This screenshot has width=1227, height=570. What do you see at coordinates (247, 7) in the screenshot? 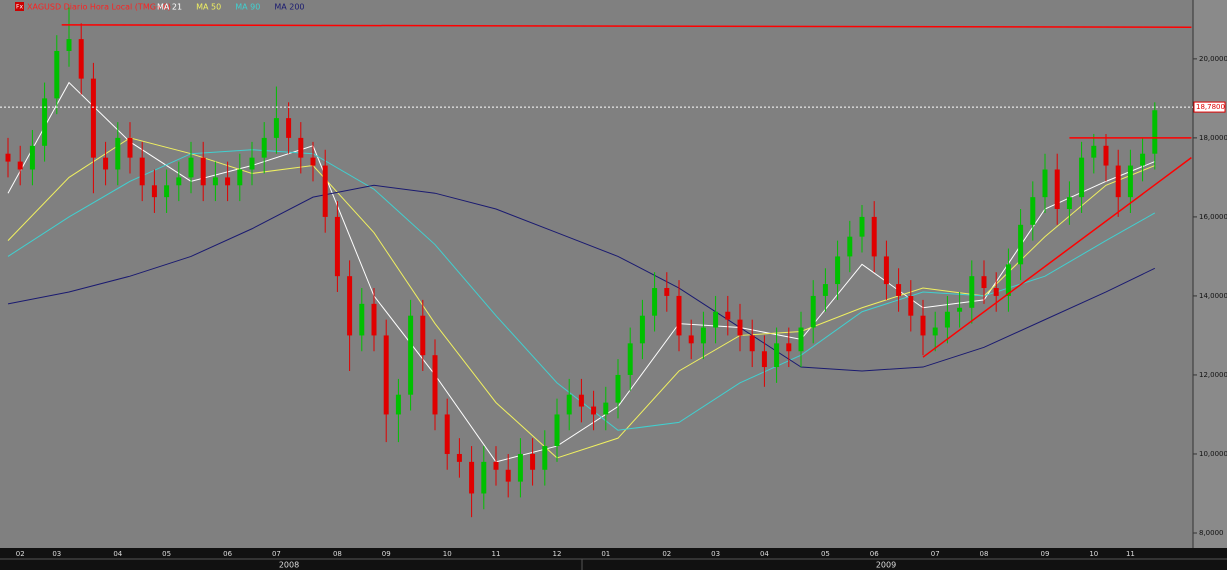
I see `legend-entry: MA 90` at bounding box center [247, 7].